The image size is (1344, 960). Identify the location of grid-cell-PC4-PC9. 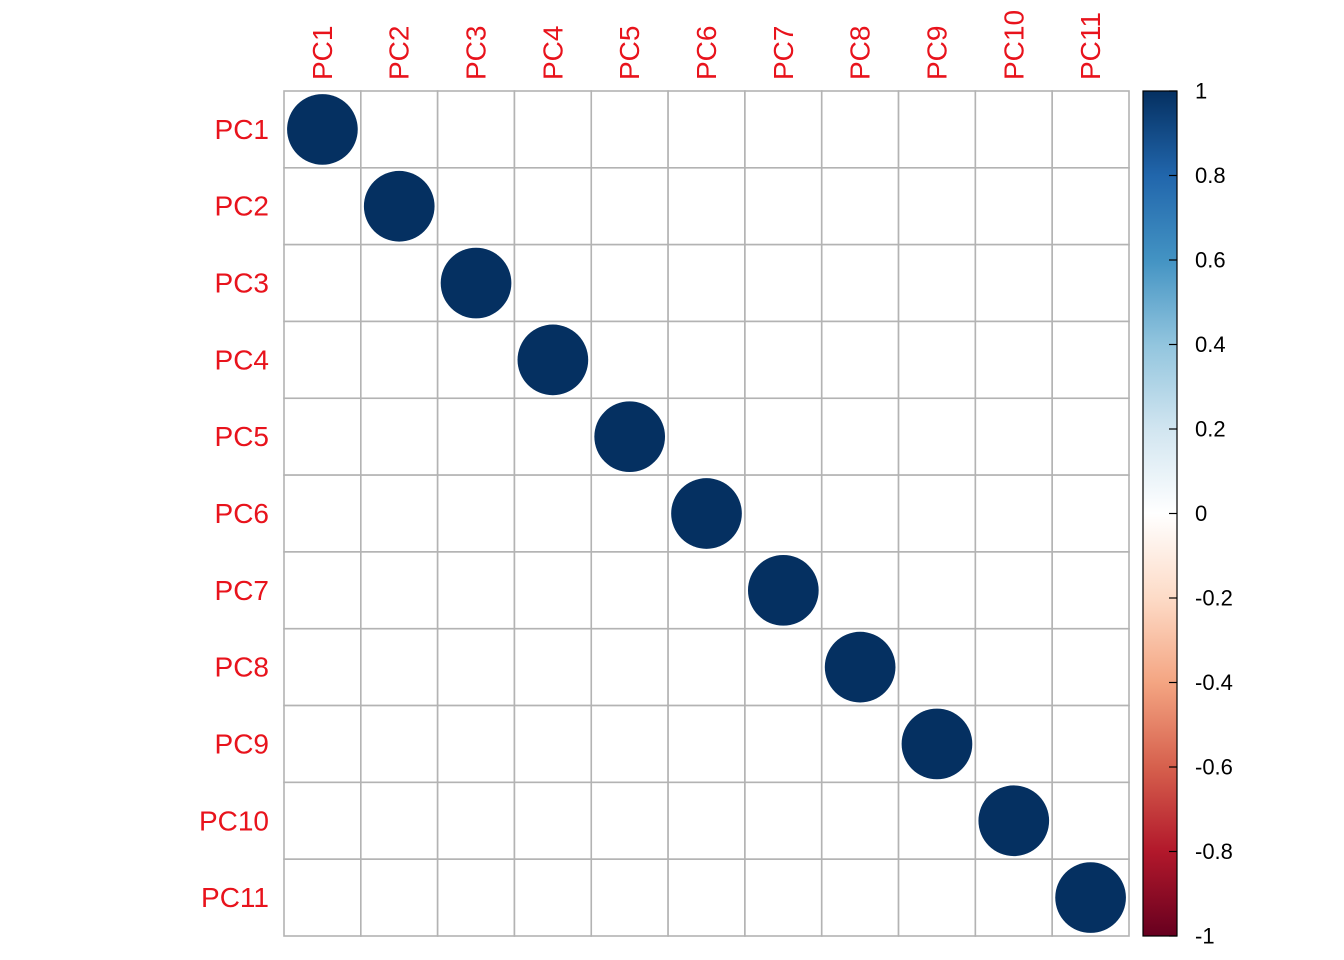
(937, 360).